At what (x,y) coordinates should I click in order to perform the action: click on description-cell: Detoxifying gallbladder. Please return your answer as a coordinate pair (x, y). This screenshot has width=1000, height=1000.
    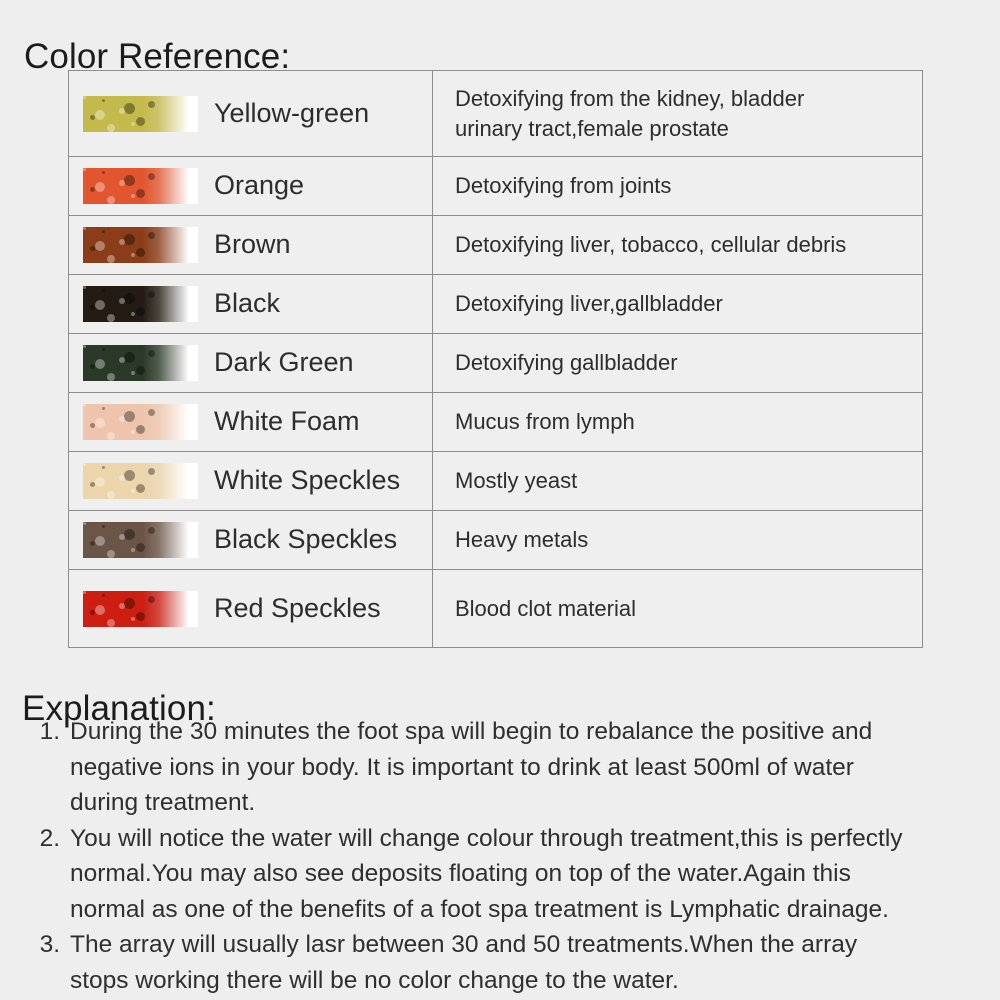
    Looking at the image, I should click on (677, 363).